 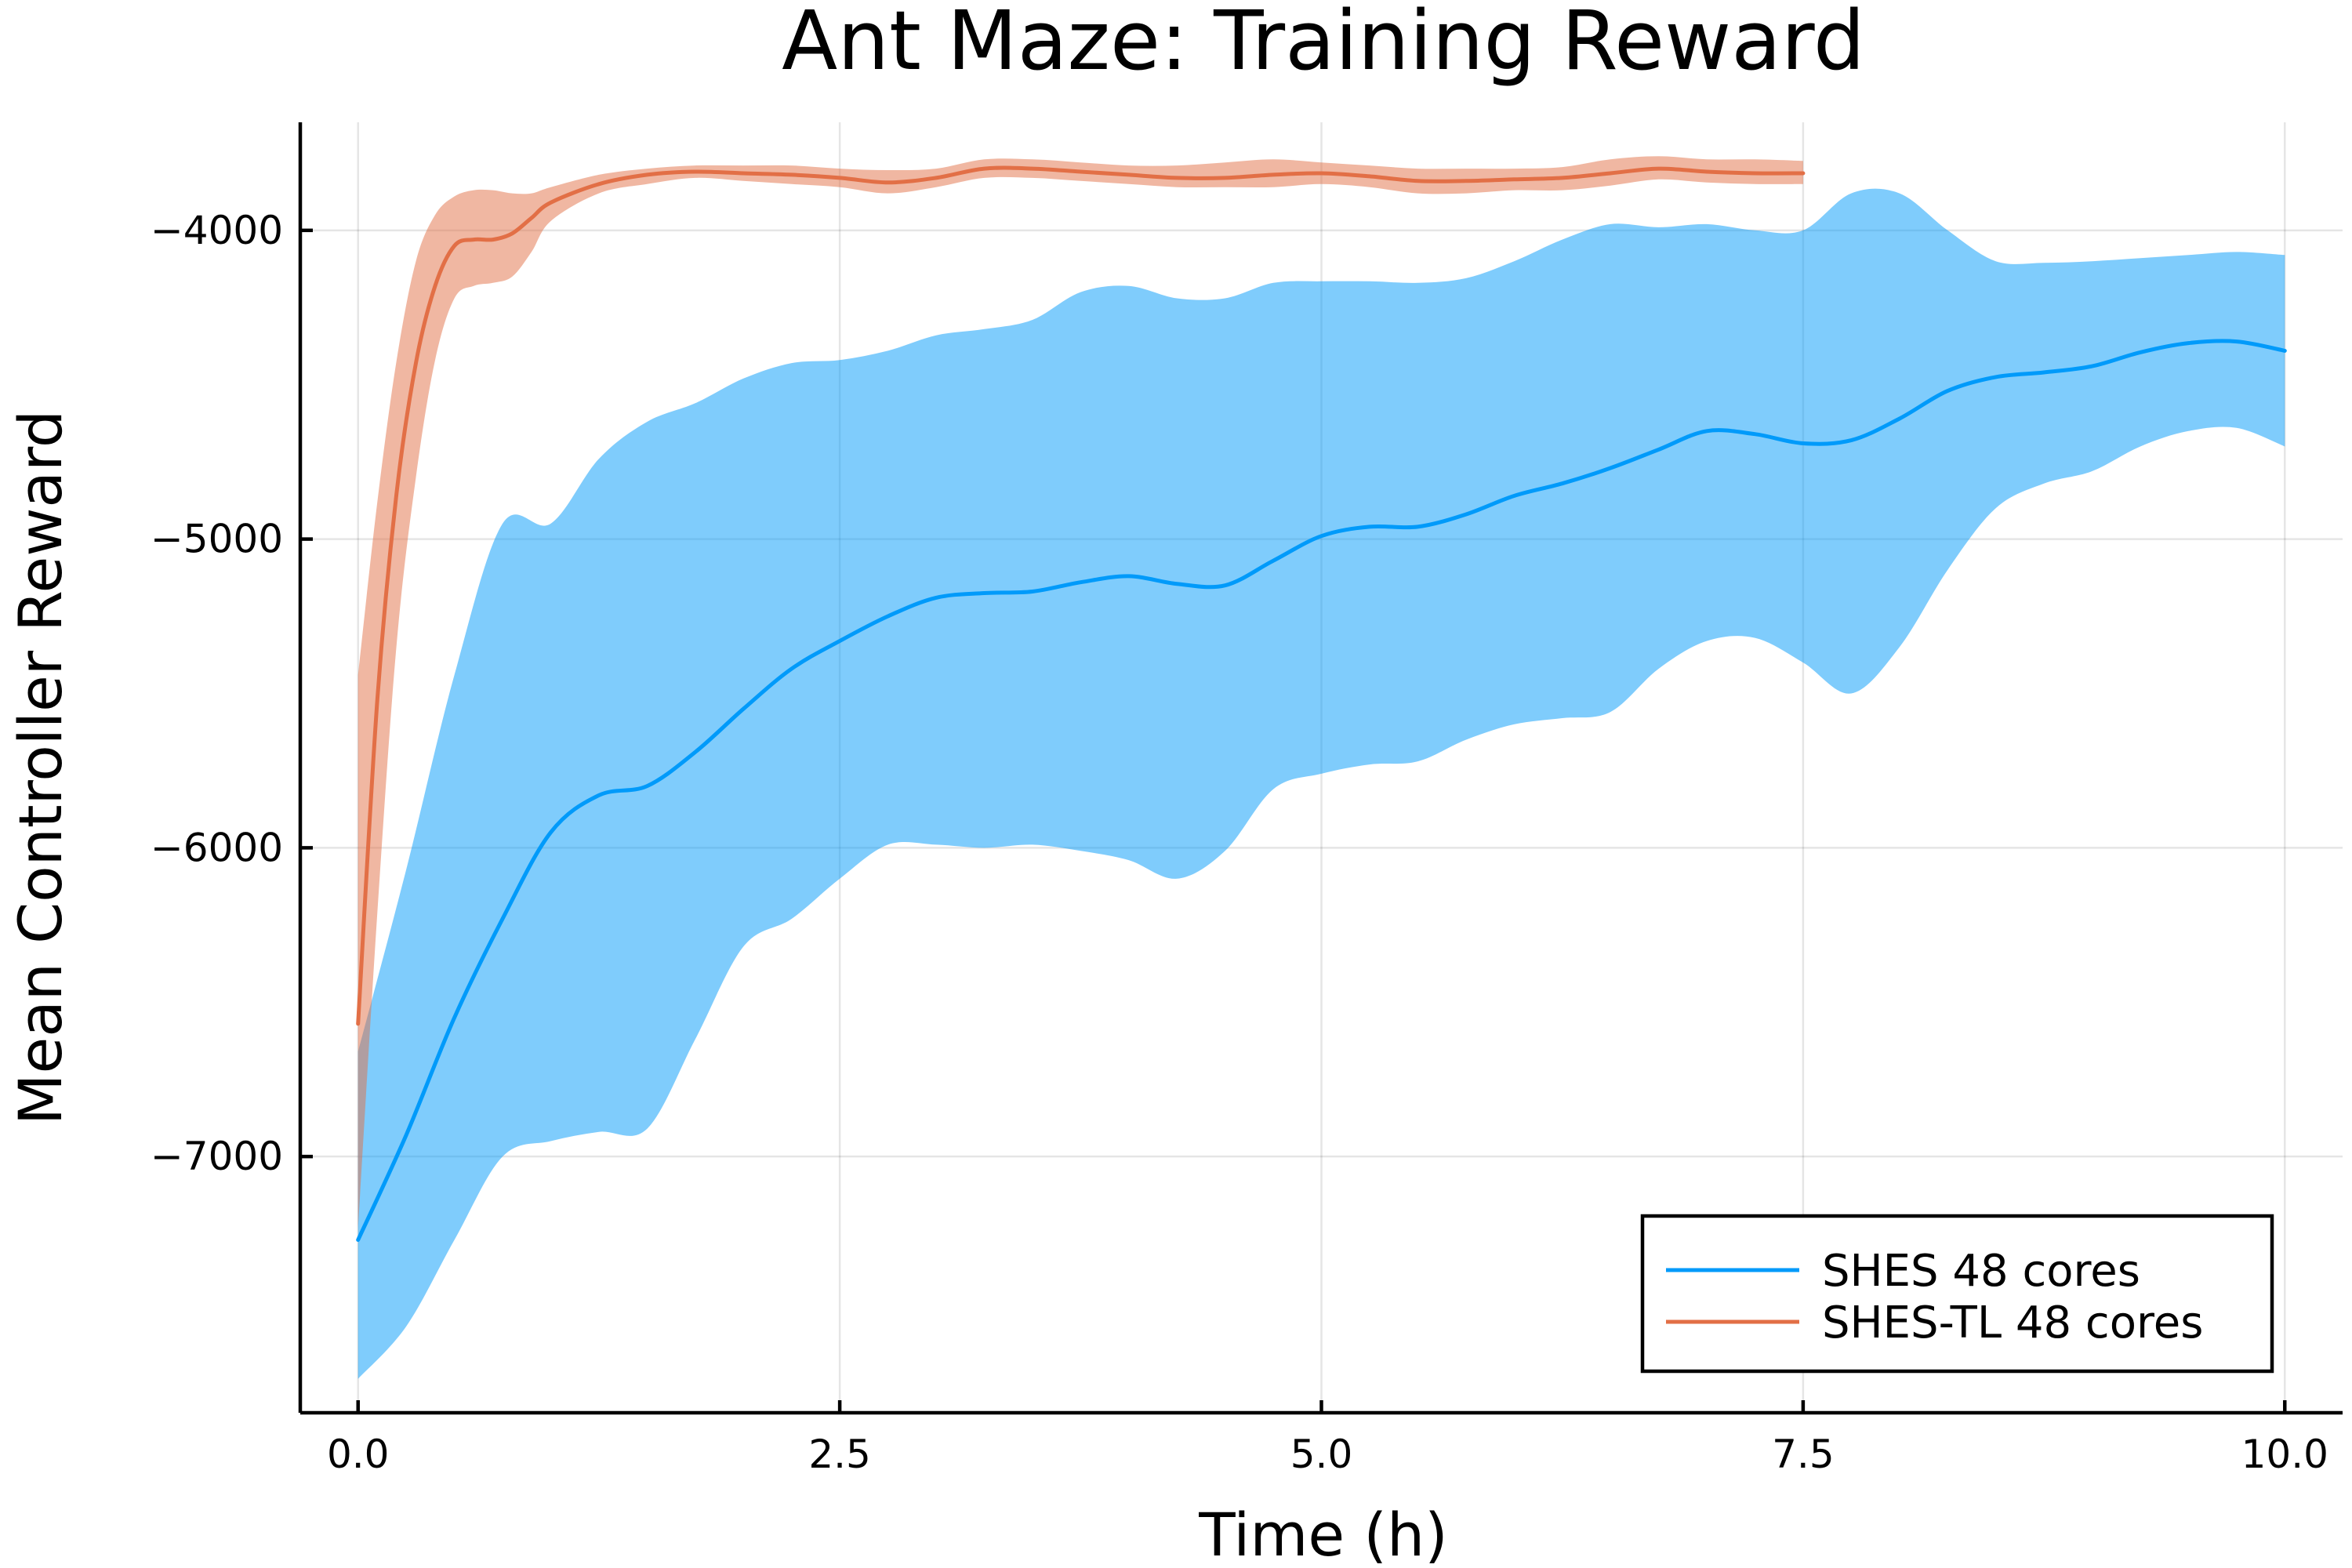 I want to click on legend-label-shes-tl: SHES-TL 48 cores, so click(x=2013, y=1323).